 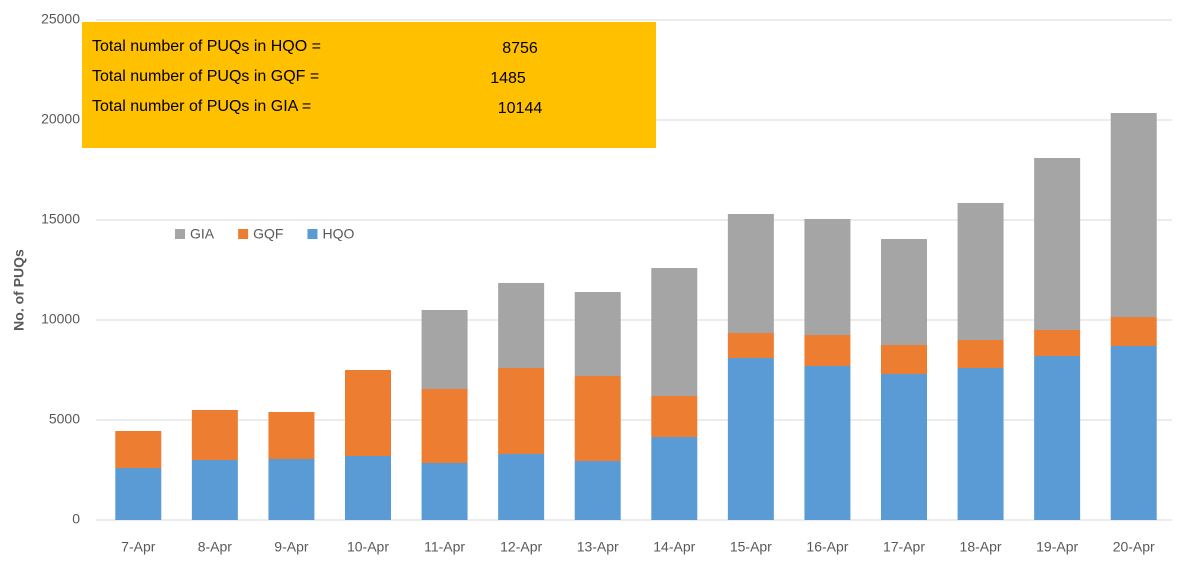 What do you see at coordinates (268, 234) in the screenshot?
I see `legend-label: GQF` at bounding box center [268, 234].